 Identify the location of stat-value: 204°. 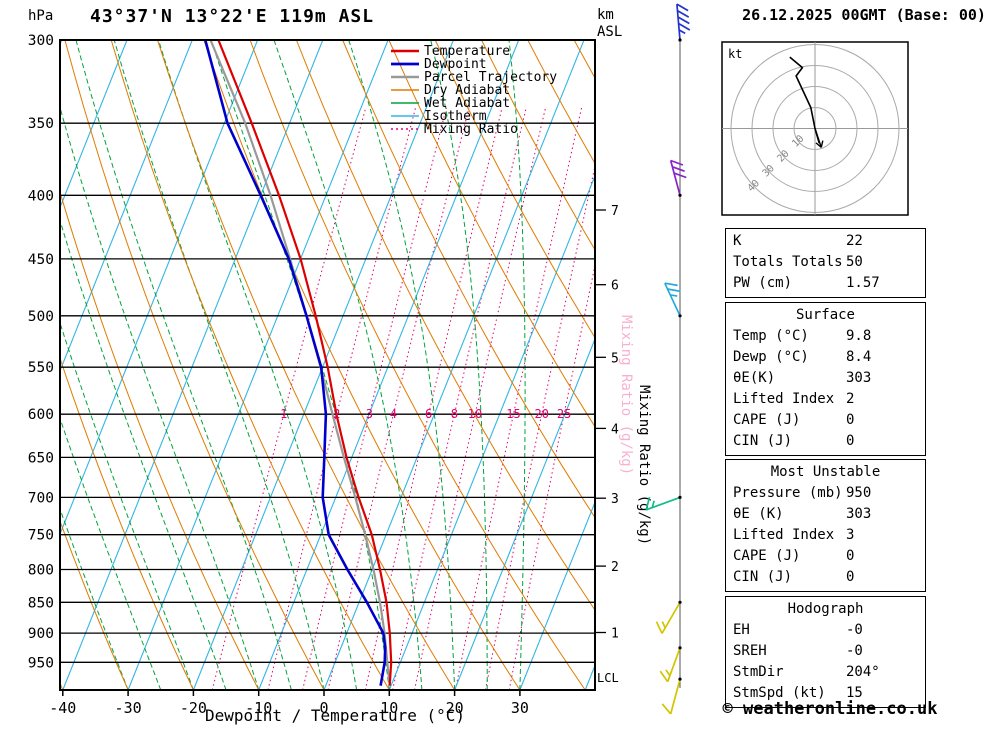
(863, 672).